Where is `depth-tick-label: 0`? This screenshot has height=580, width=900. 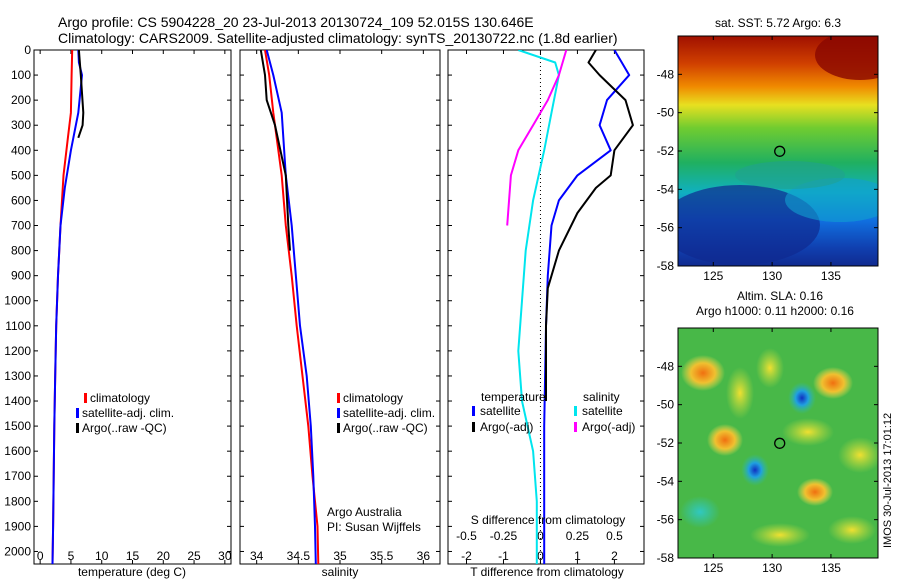 depth-tick-label: 0 is located at coordinates (27, 50).